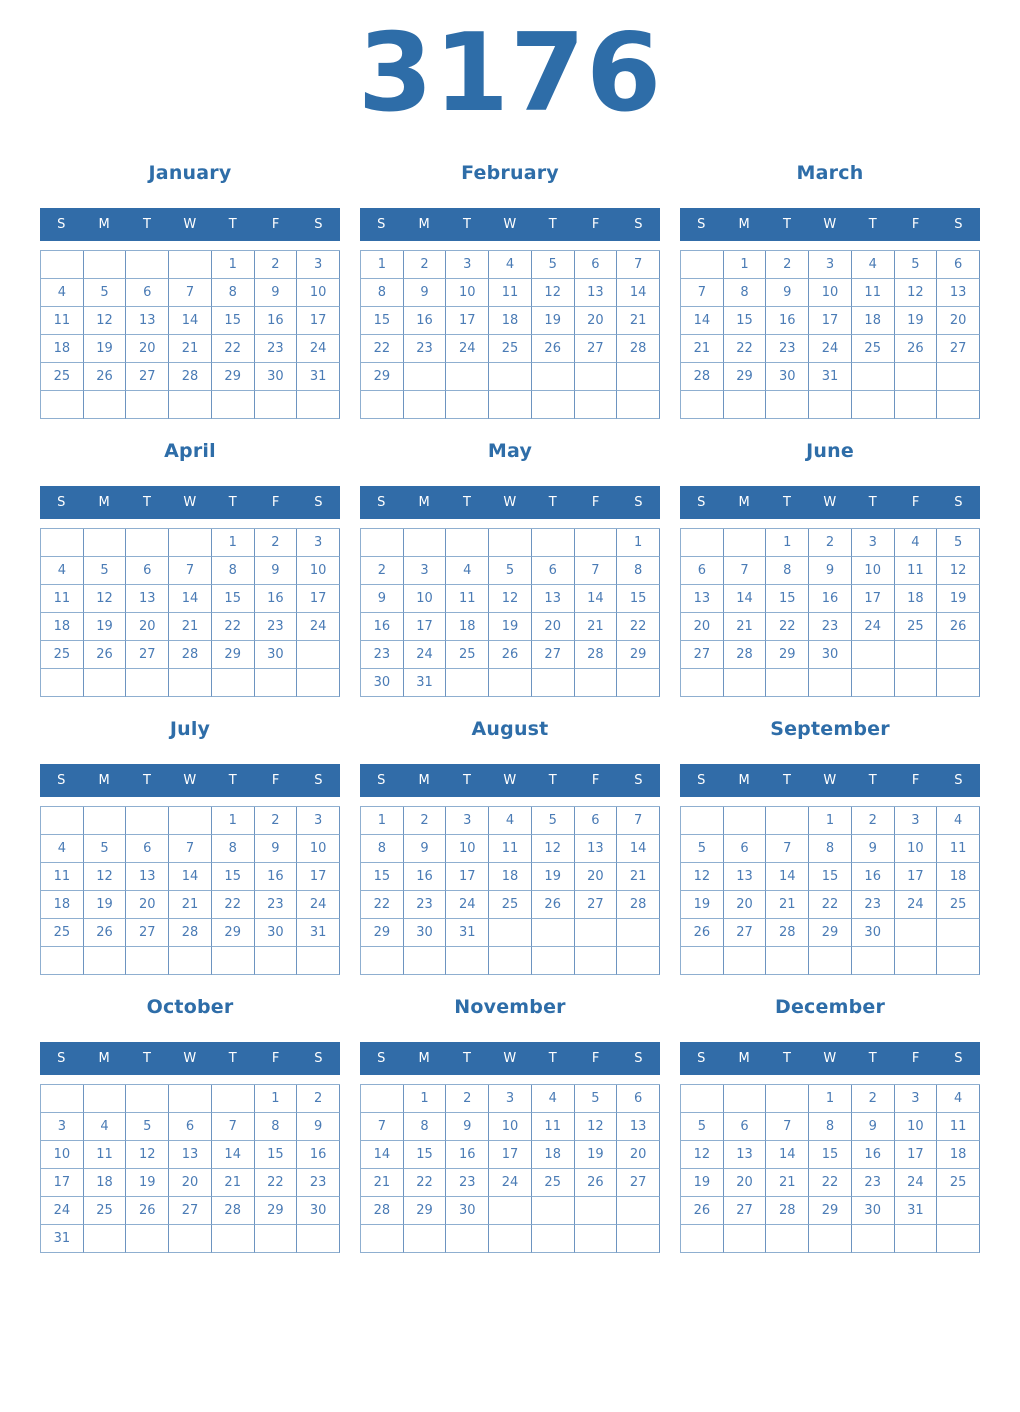 The height and width of the screenshot is (1412, 1020). Describe the element at coordinates (468, 655) in the screenshot. I see `day-cell: 25` at that location.